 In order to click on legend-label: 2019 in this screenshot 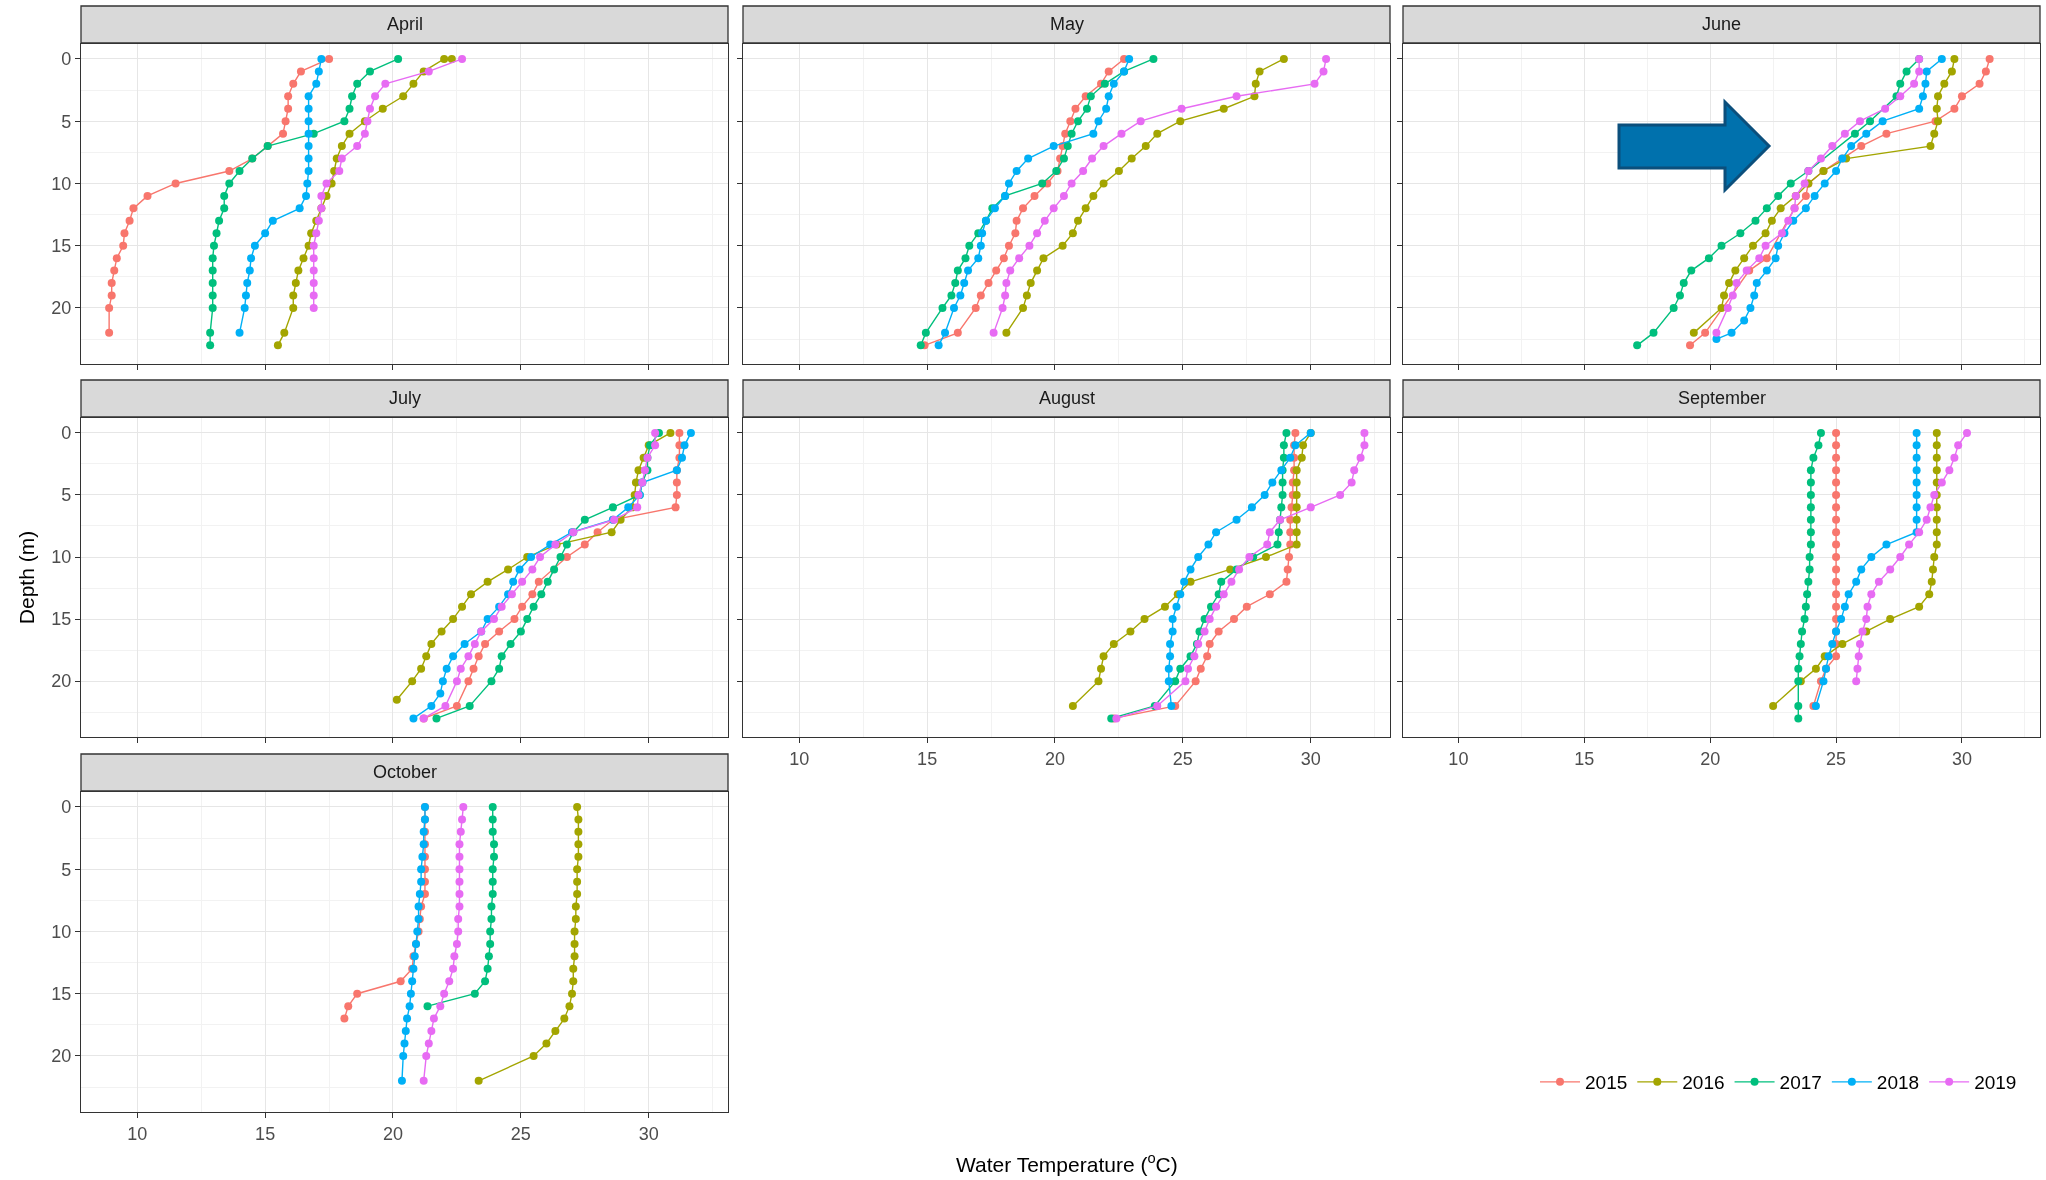, I will do `click(1995, 1083)`.